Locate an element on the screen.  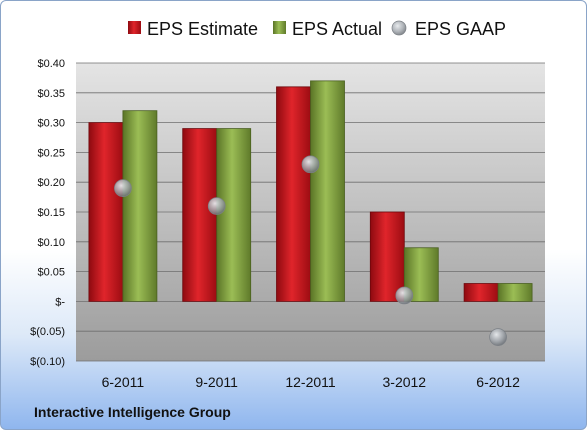
y-tick-label: $0.05 is located at coordinates (51, 273).